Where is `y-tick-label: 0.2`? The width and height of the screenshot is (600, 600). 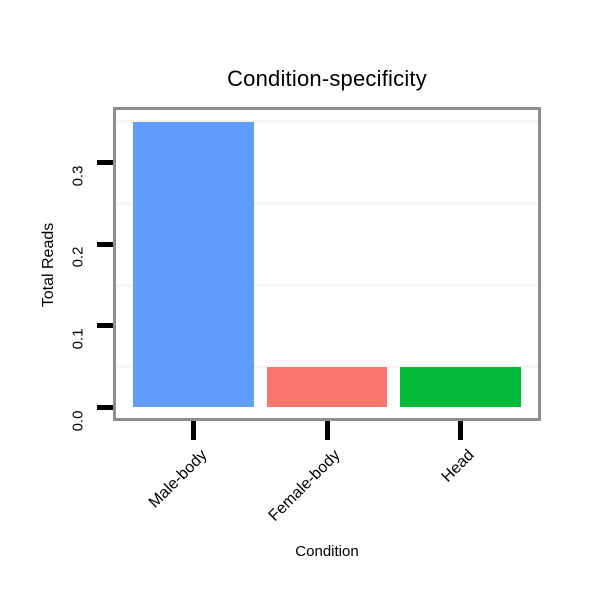 y-tick-label: 0.2 is located at coordinates (78, 257).